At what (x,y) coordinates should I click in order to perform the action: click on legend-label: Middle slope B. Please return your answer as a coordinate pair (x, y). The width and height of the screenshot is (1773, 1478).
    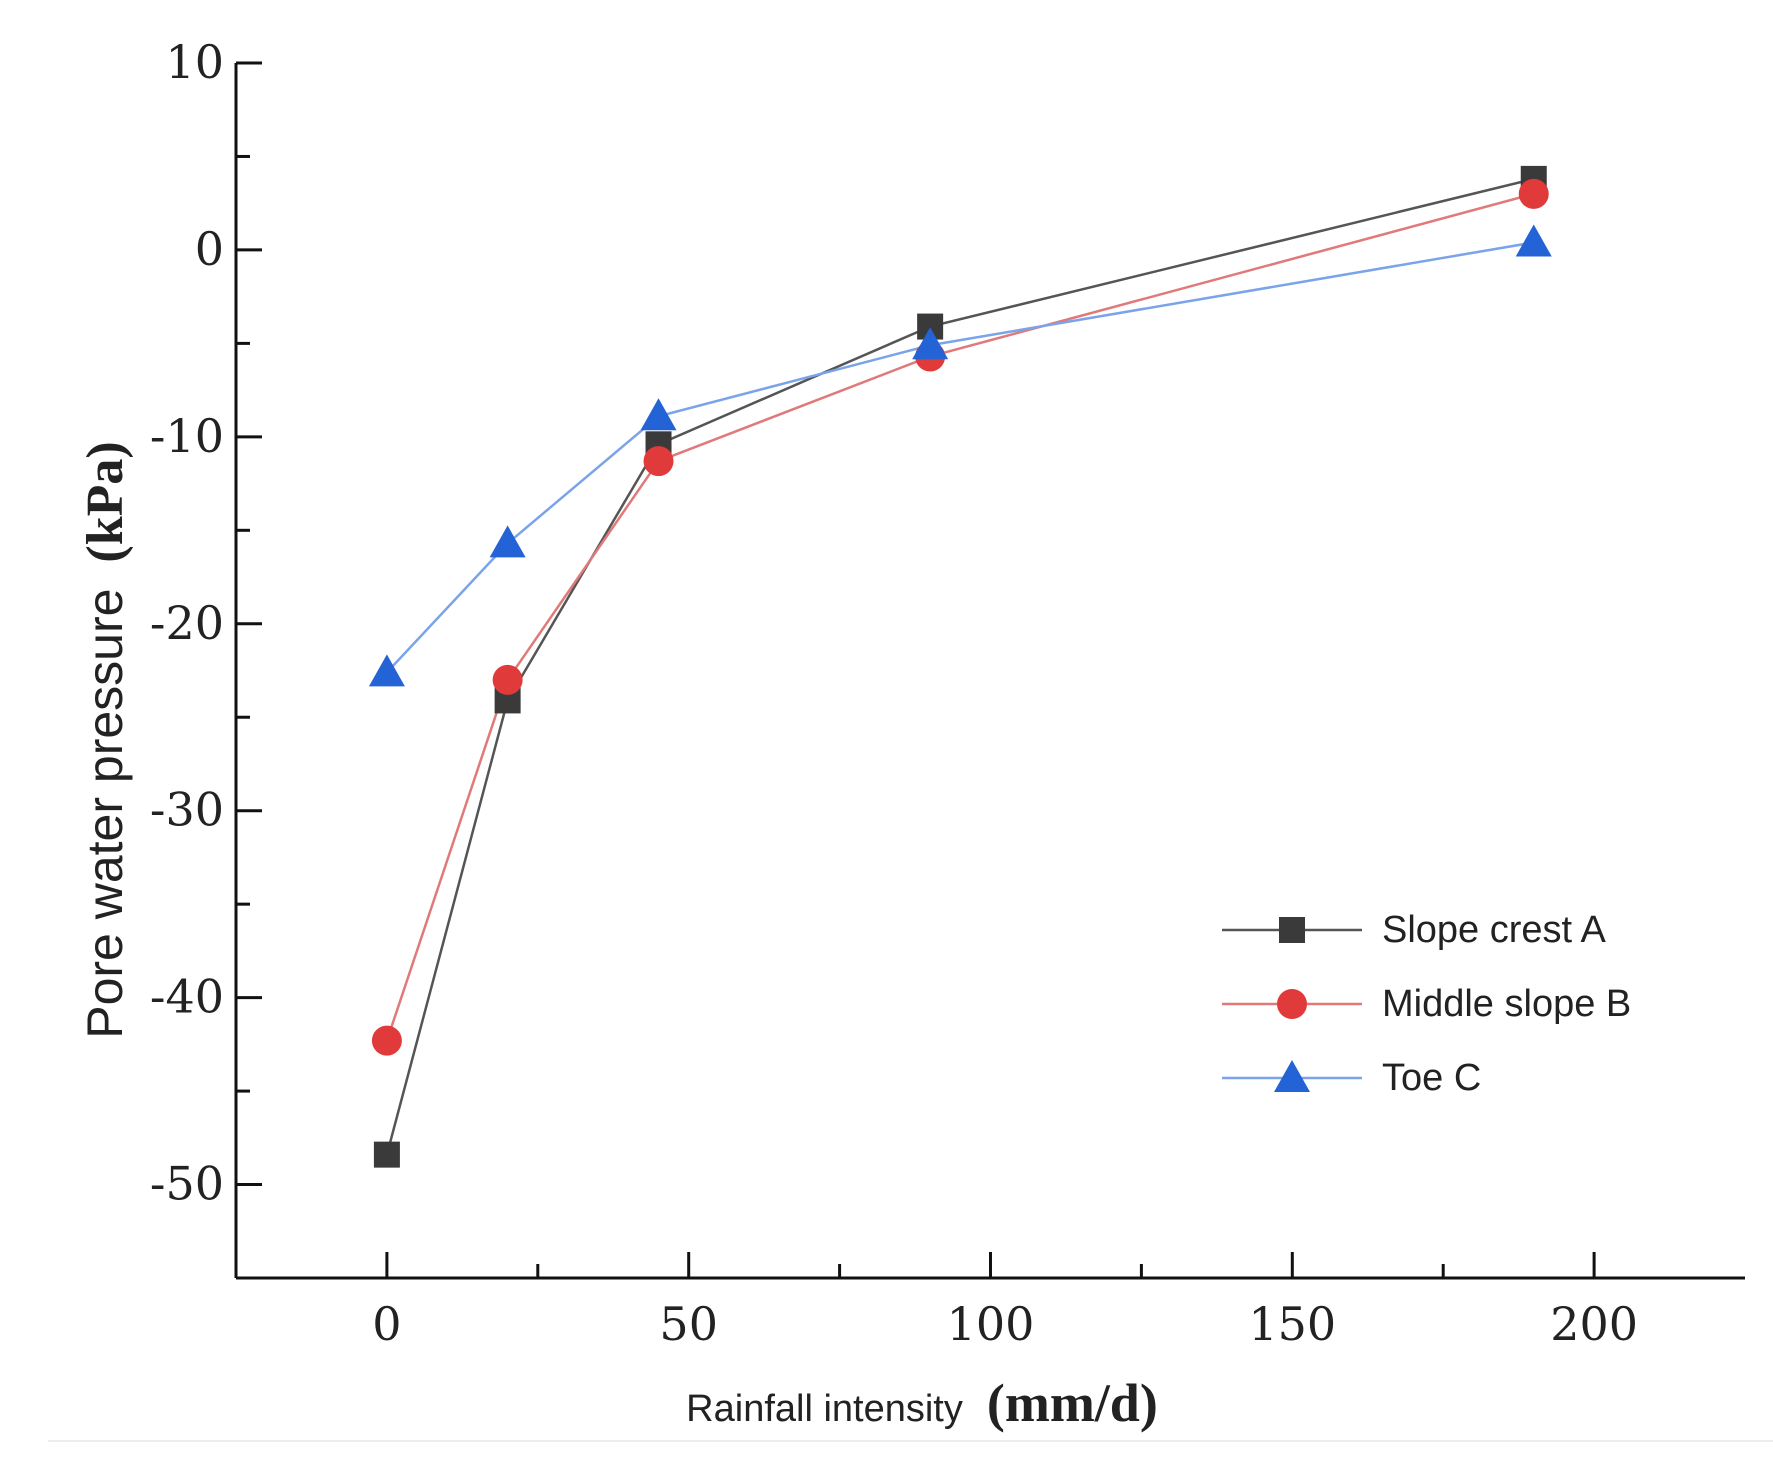
    Looking at the image, I should click on (1506, 1004).